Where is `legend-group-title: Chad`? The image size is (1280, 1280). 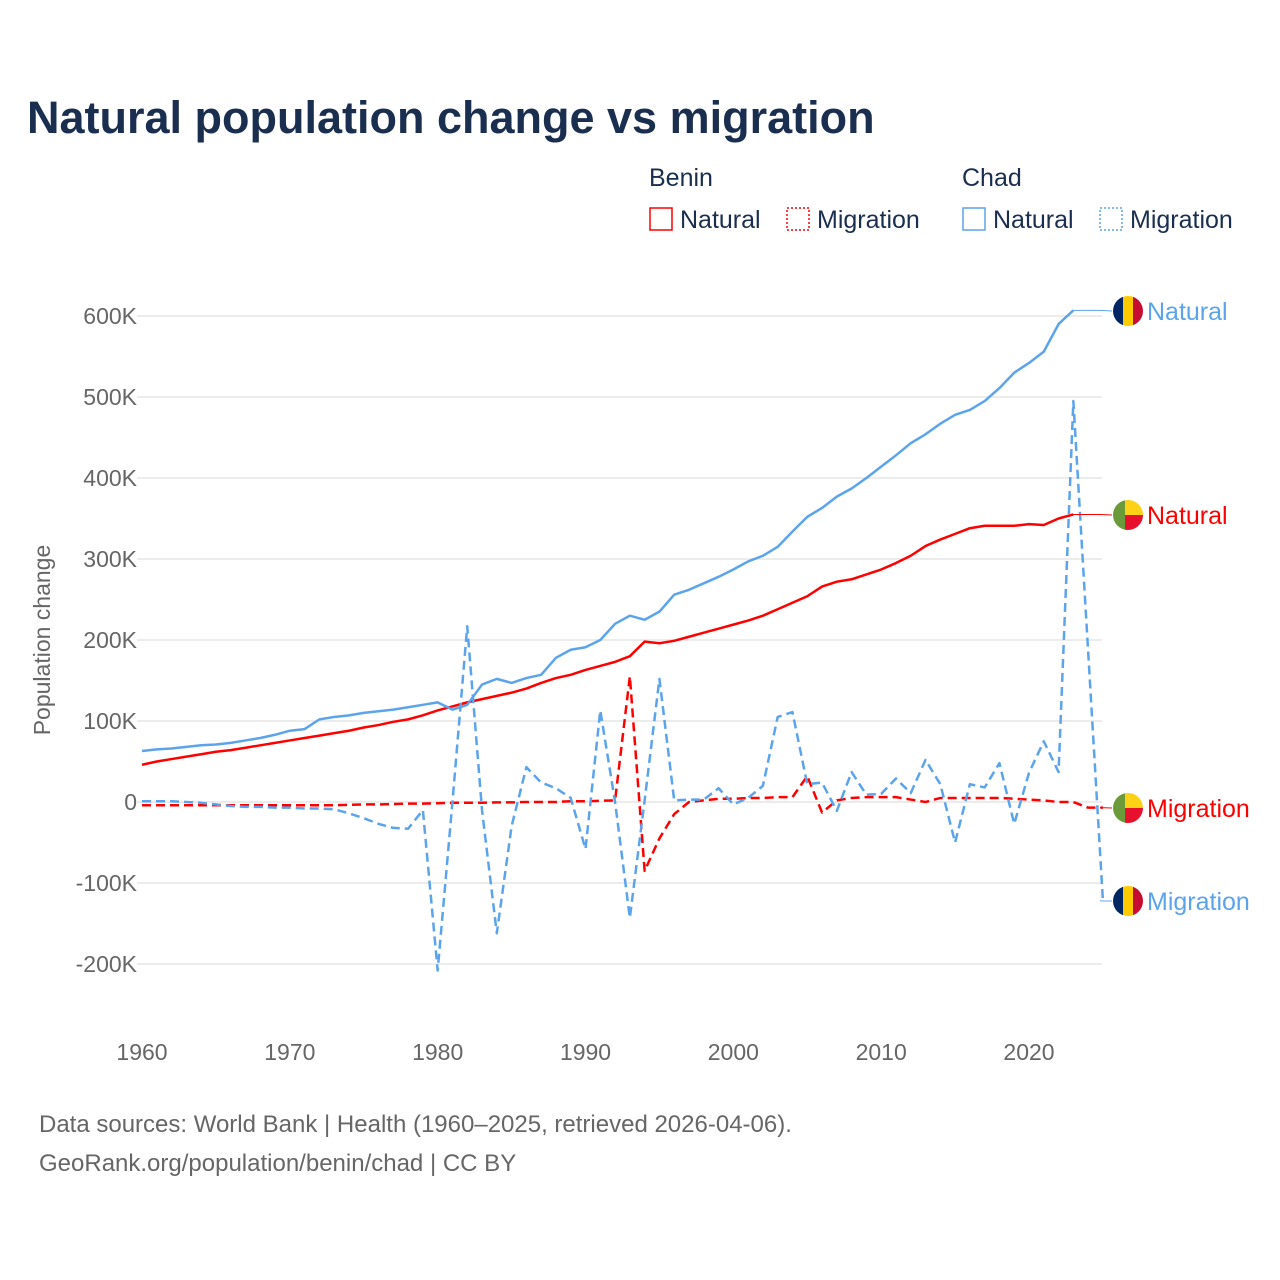 legend-group-title: Chad is located at coordinates (992, 178).